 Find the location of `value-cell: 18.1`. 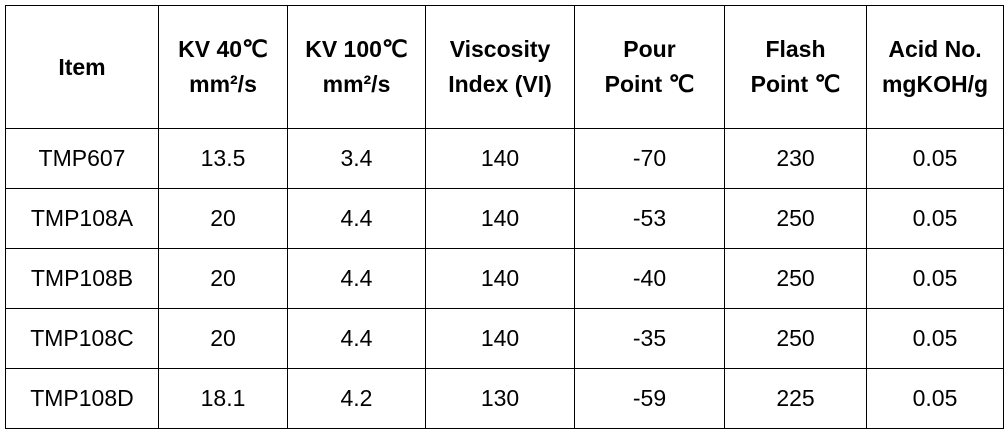

value-cell: 18.1 is located at coordinates (223, 398).